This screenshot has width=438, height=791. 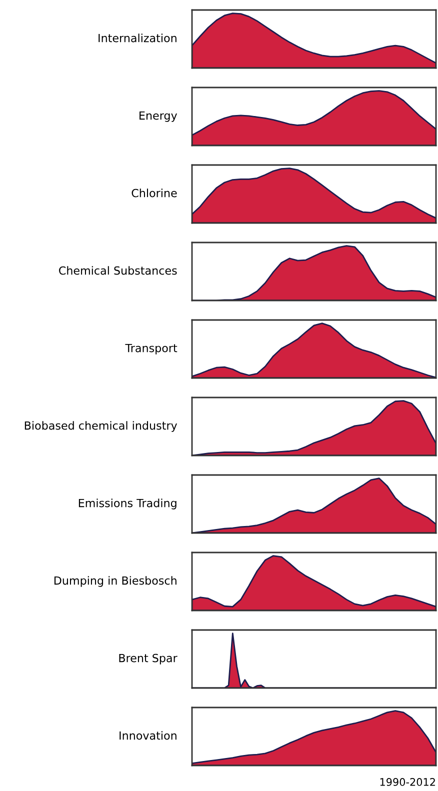 What do you see at coordinates (151, 349) in the screenshot?
I see `text: Transport` at bounding box center [151, 349].